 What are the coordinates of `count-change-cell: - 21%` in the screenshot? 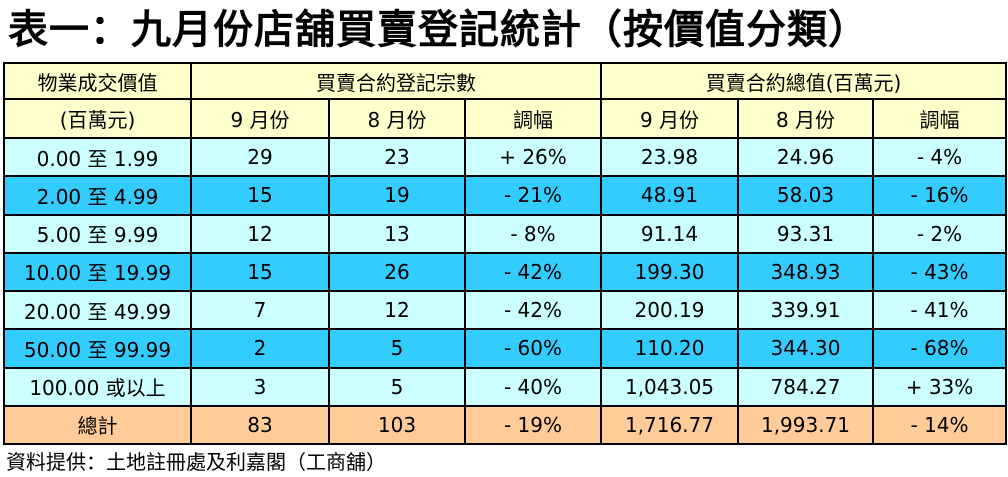 It's located at (533, 195).